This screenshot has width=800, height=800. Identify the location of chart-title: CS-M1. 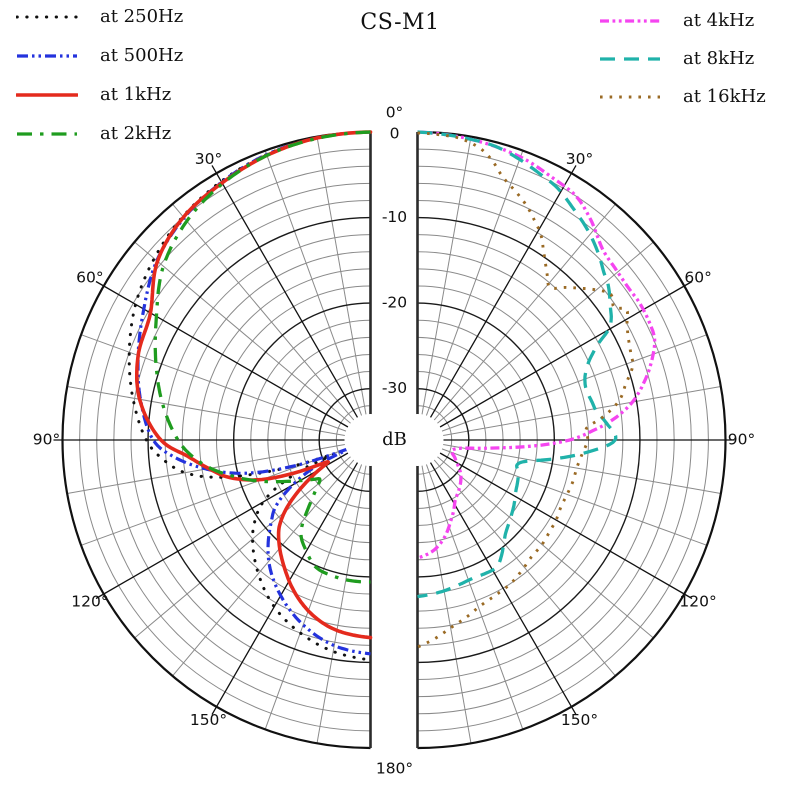
(400, 22).